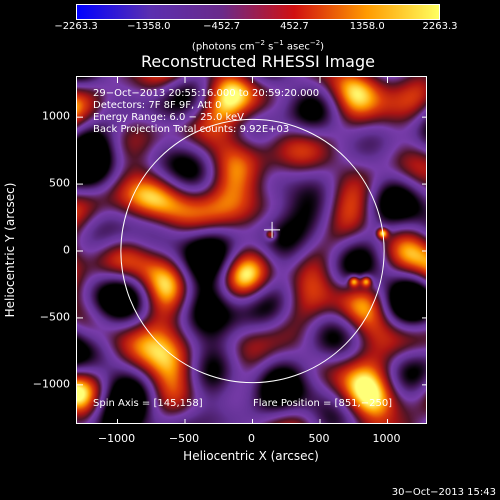 This screenshot has width=500, height=500. Describe the element at coordinates (258, 12) in the screenshot. I see `colorbar` at that location.